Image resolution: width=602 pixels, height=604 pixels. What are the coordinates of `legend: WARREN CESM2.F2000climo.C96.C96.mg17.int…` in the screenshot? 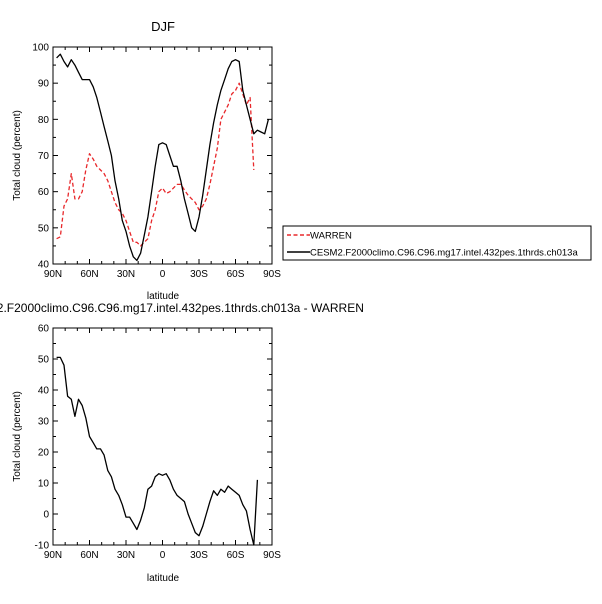 It's located at (437, 243).